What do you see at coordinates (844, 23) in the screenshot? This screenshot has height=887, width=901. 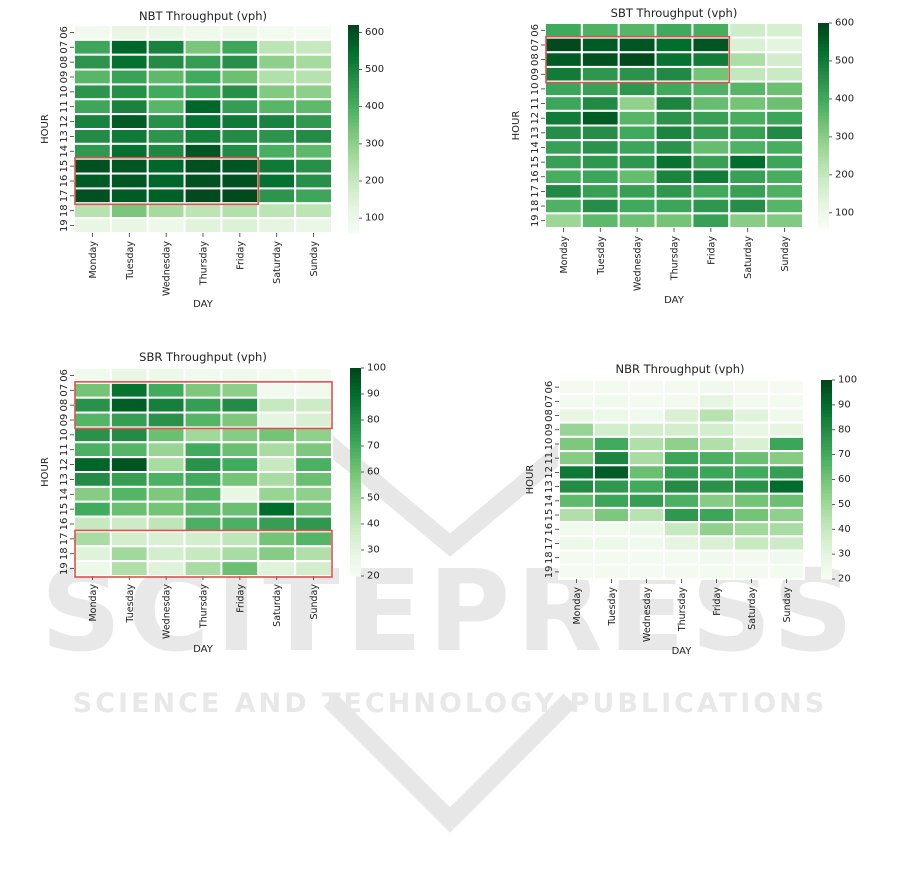 I see `colorbar-tick-label: 600` at bounding box center [844, 23].